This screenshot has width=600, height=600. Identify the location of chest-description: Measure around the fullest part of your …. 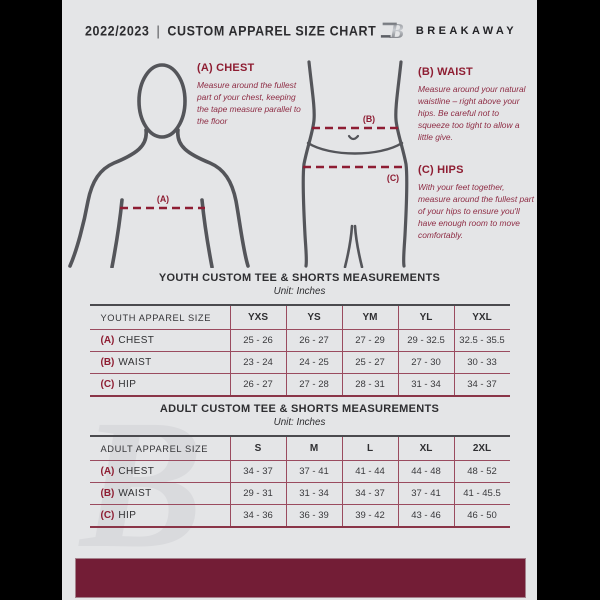
(249, 103).